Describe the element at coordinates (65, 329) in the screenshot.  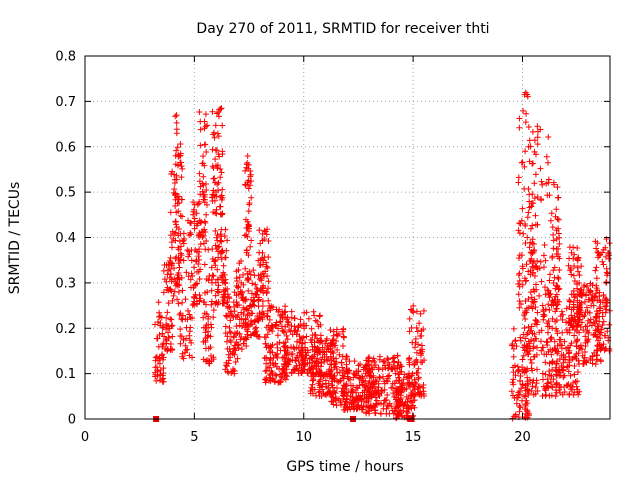
I see `y-tick-label: 0.2` at that location.